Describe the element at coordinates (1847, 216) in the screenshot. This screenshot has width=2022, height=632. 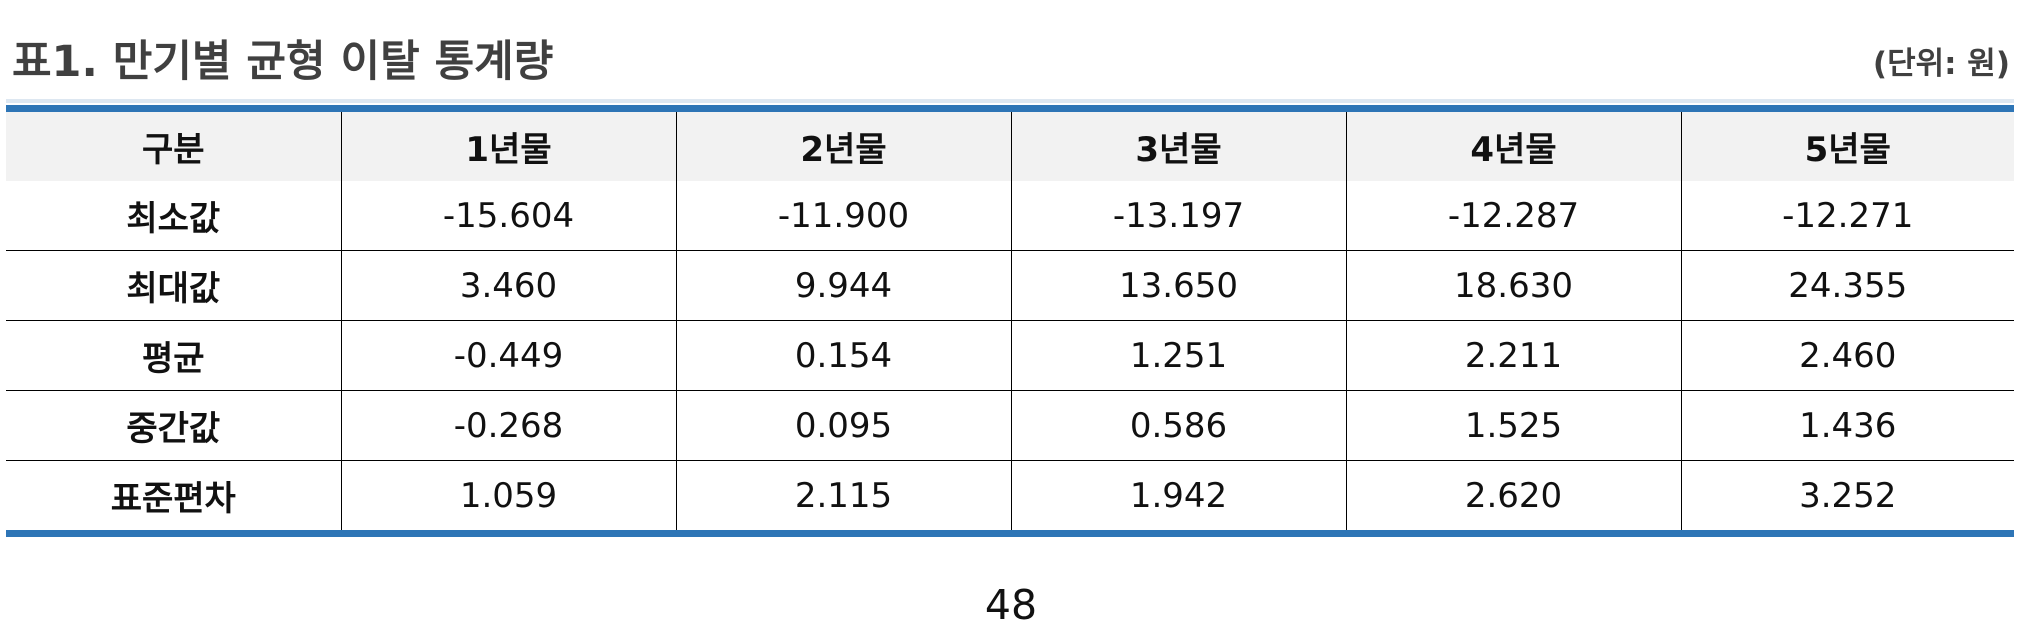
I see `table-cell: -12.271` at that location.